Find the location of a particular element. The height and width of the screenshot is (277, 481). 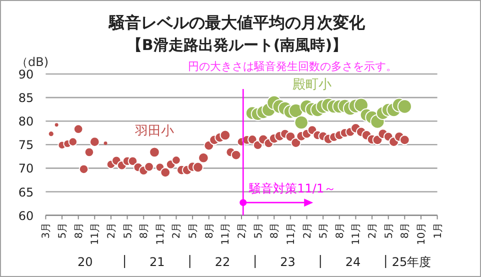

text: 20 is located at coordinates (85, 262).